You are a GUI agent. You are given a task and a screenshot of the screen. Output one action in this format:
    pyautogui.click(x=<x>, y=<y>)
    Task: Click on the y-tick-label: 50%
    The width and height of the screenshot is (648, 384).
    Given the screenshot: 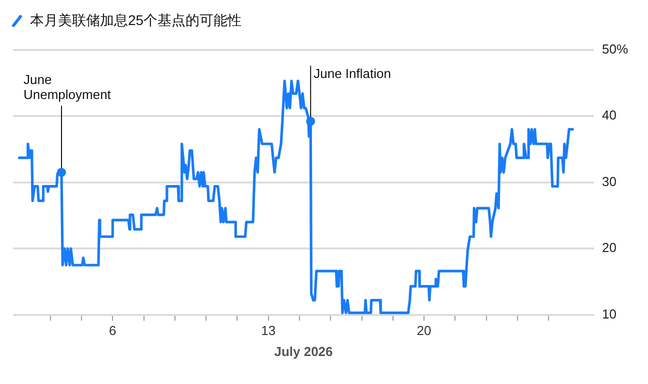 What is the action you would take?
    pyautogui.click(x=615, y=48)
    